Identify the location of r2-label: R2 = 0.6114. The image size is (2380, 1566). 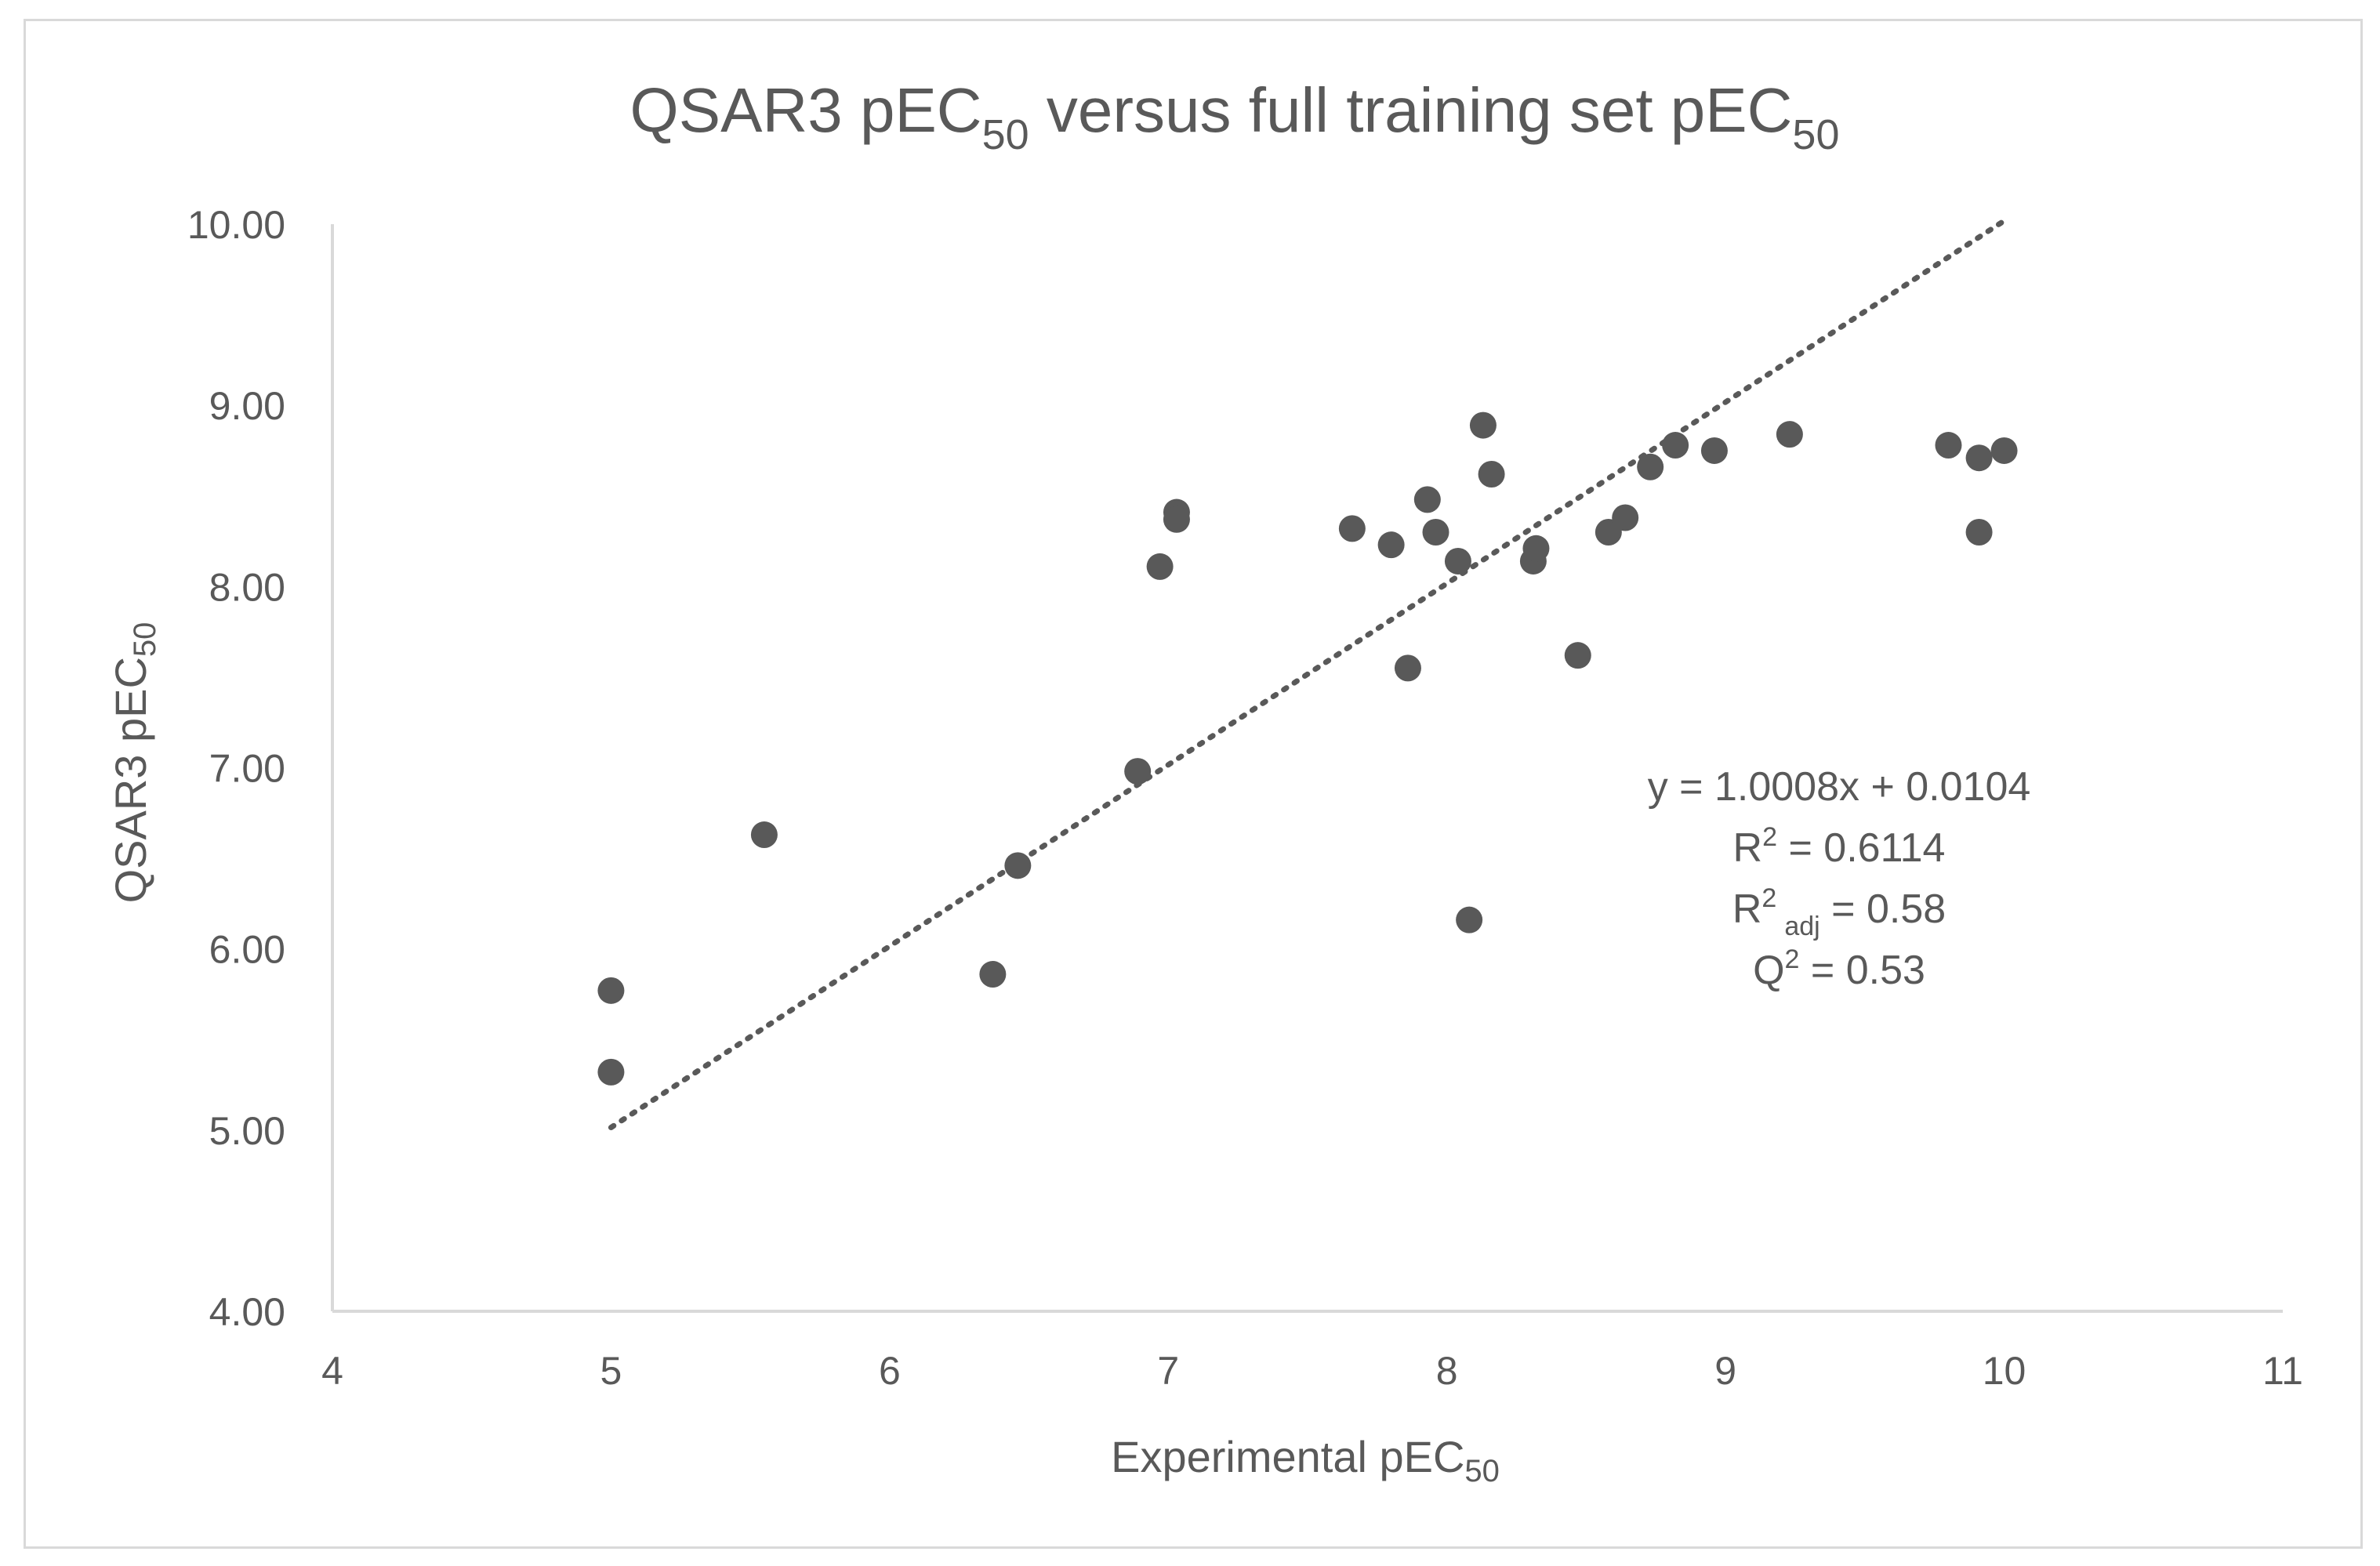
(1839, 847).